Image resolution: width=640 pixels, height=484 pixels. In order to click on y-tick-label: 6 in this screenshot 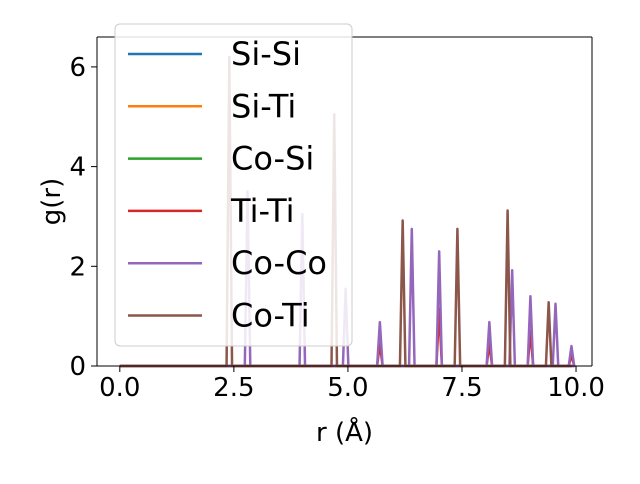, I will do `click(77, 68)`.